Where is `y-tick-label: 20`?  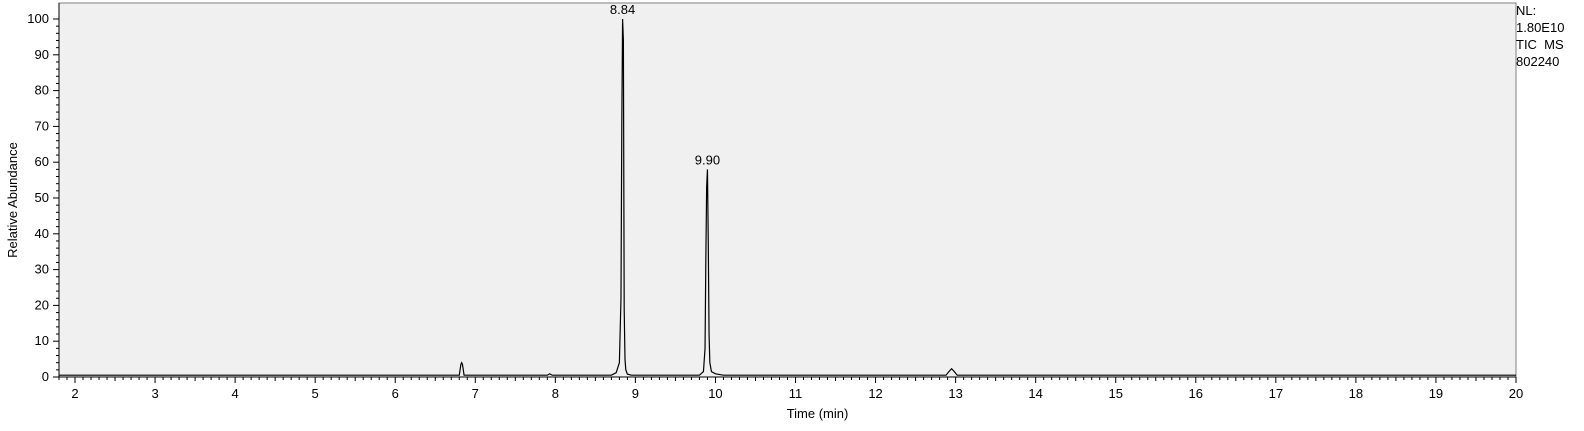
y-tick-label: 20 is located at coordinates (42, 304).